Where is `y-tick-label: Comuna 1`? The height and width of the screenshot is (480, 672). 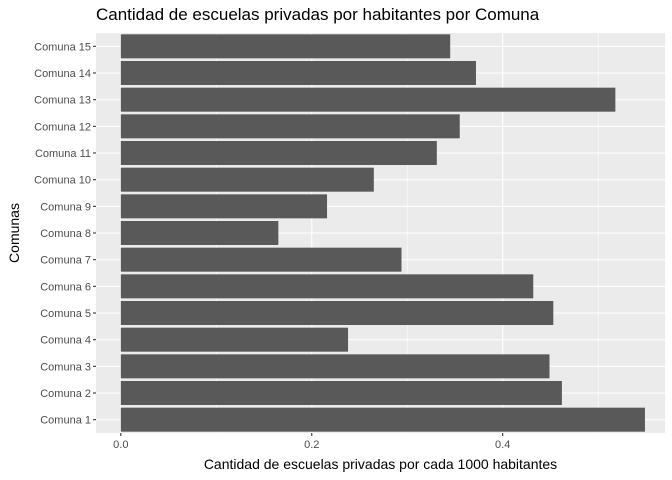 y-tick-label: Comuna 1 is located at coordinates (65, 421).